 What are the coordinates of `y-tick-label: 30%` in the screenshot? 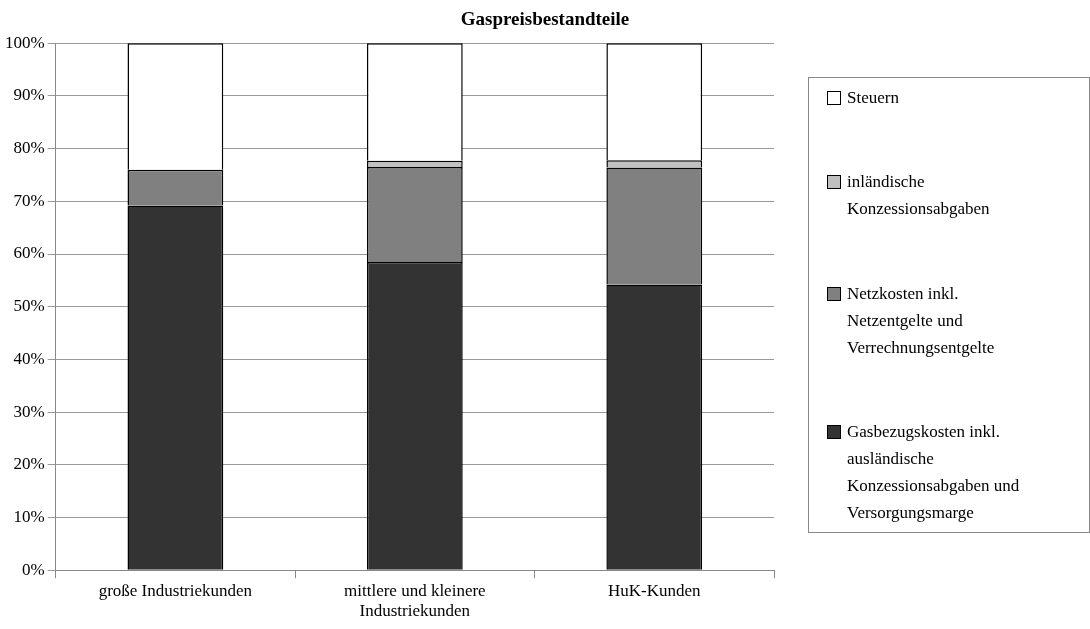 It's located at (29, 411).